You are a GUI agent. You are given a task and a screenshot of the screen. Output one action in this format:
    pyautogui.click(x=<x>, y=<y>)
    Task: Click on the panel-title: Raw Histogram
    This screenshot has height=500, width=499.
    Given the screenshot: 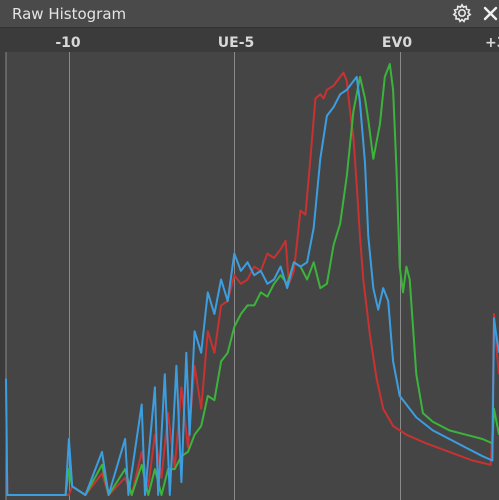 What is the action you would take?
    pyautogui.click(x=69, y=14)
    